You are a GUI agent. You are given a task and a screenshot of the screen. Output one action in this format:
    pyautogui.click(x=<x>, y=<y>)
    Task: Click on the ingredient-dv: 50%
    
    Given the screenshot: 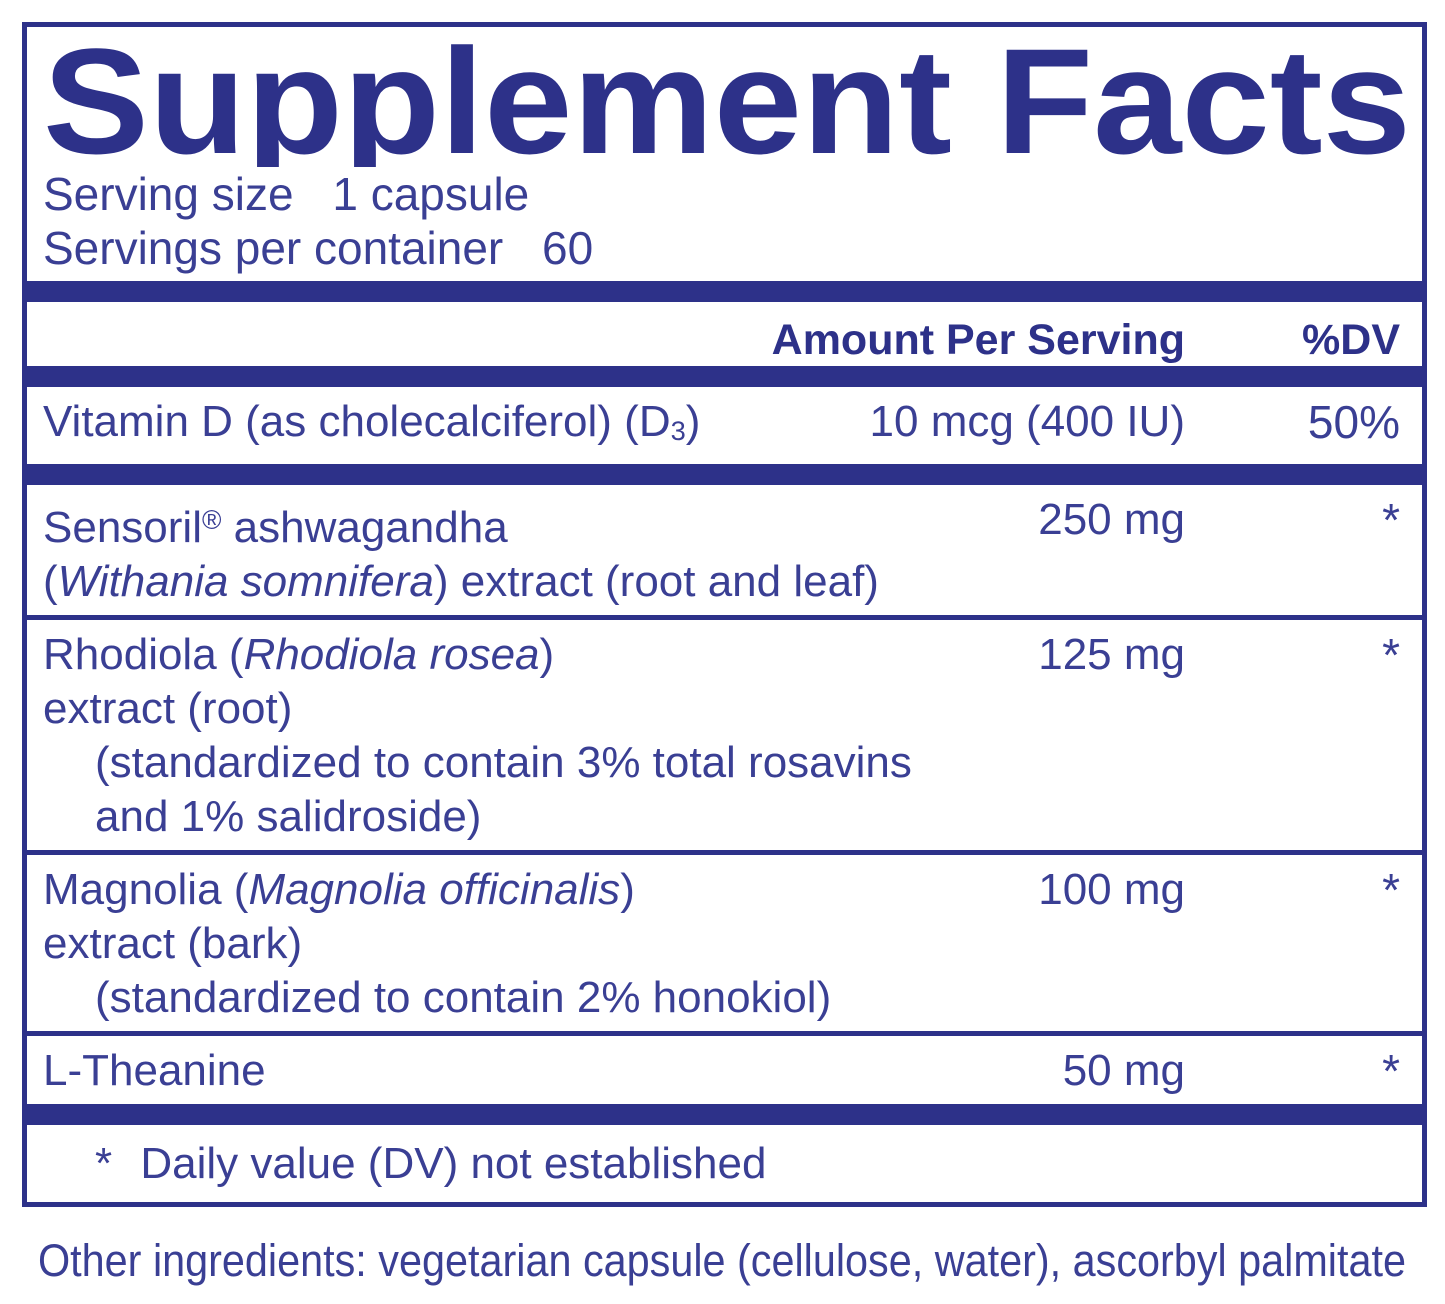 What is the action you would take?
    pyautogui.click(x=1353, y=422)
    